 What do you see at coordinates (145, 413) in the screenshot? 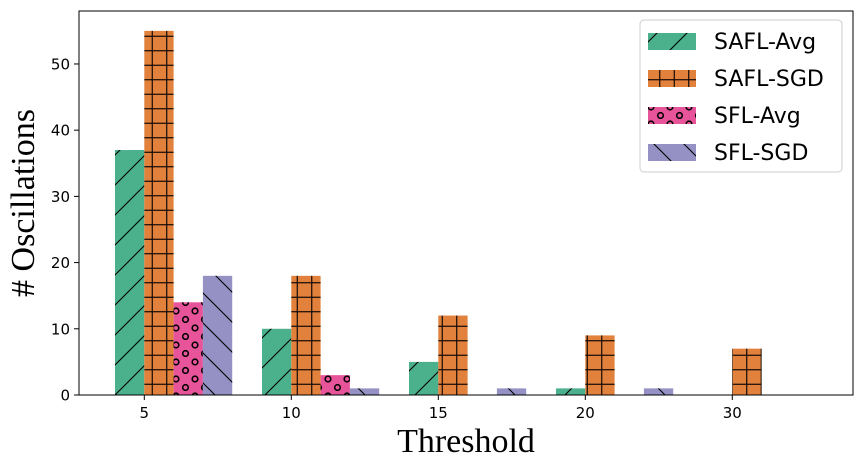
I see `x-tick-label: 5` at bounding box center [145, 413].